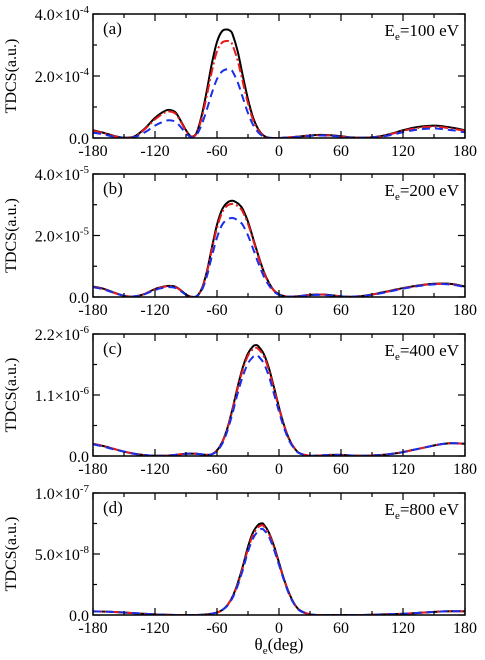  Describe the element at coordinates (62, 76) in the screenshot. I see `y-tick-label: 2.0×10⁻⁴` at that location.